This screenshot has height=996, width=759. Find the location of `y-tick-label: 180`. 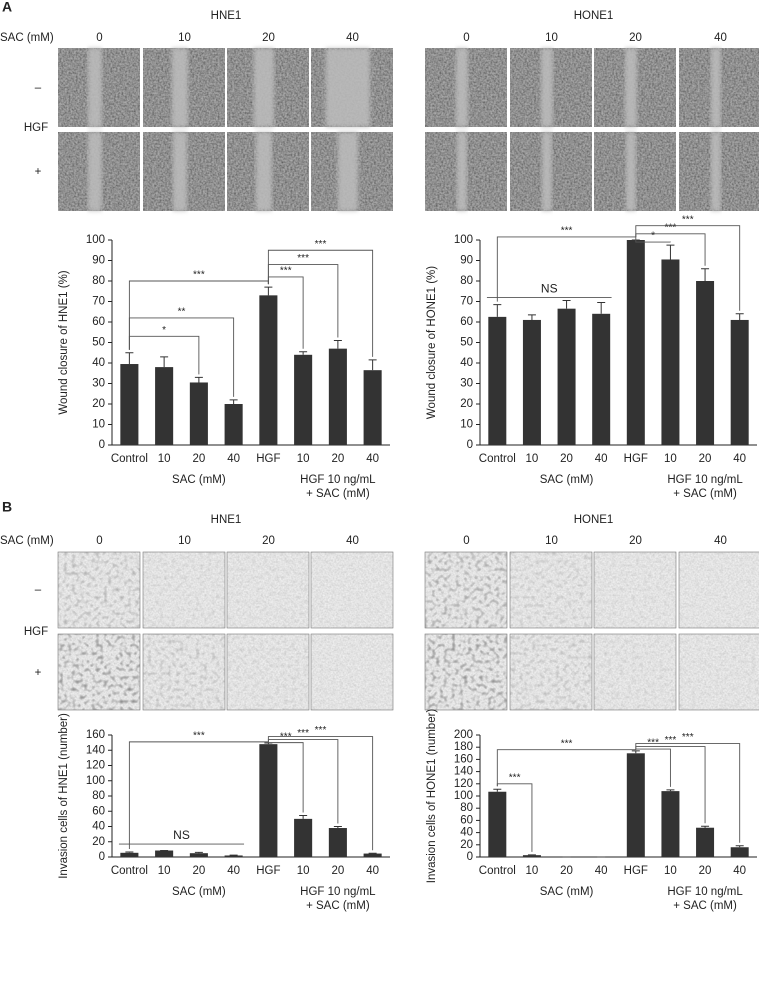

y-tick-label: 180 is located at coordinates (463, 747).